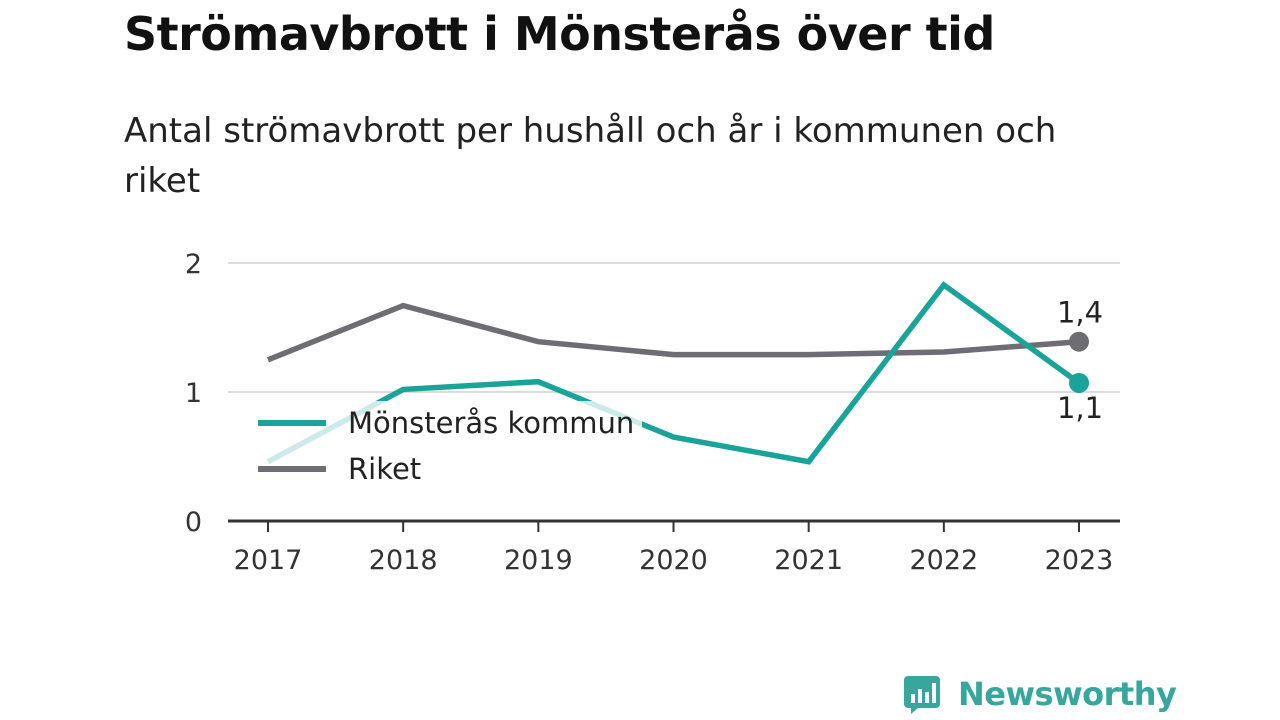 The width and height of the screenshot is (1280, 720). Describe the element at coordinates (403, 560) in the screenshot. I see `x-tick-label: 2018` at that location.